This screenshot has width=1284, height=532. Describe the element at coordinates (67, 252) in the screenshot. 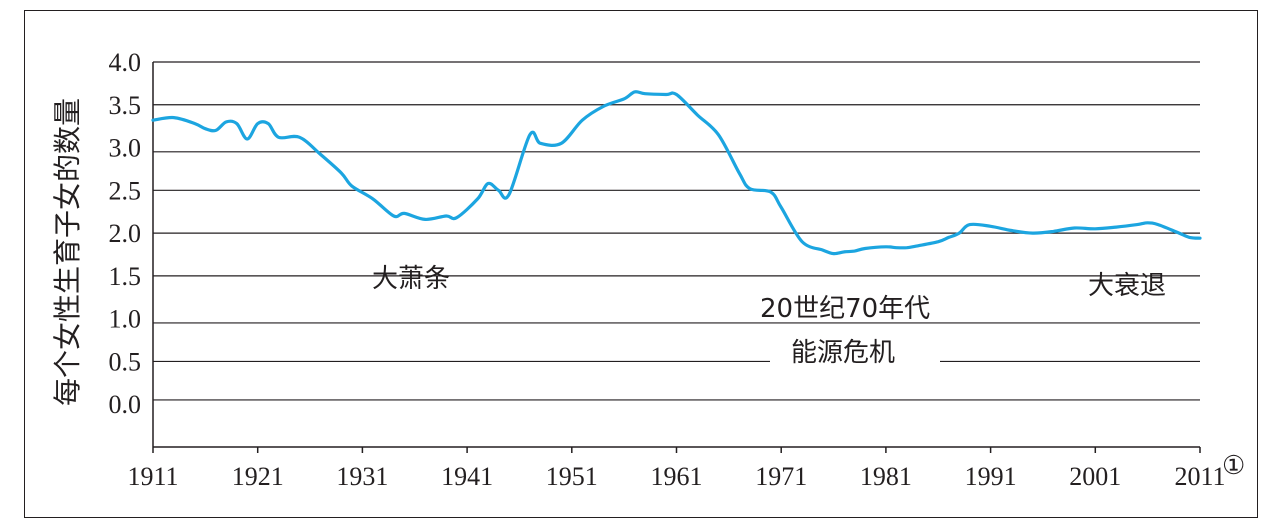

I see `y-axis-label: 每个女性生育子女的数量` at that location.